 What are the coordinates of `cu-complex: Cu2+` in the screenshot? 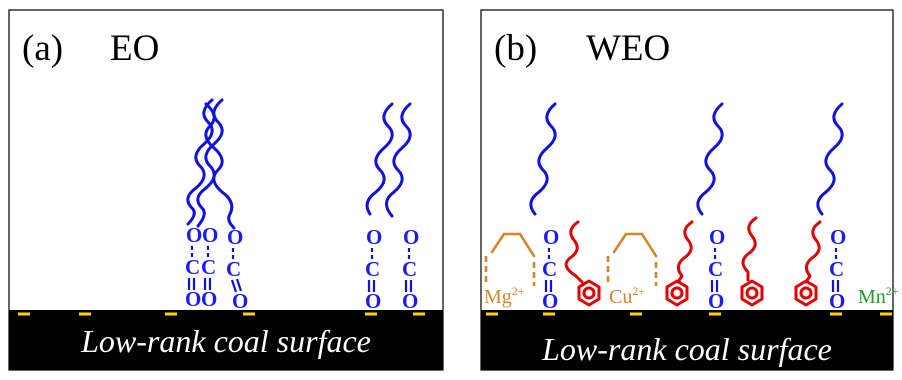 It's located at (632, 270).